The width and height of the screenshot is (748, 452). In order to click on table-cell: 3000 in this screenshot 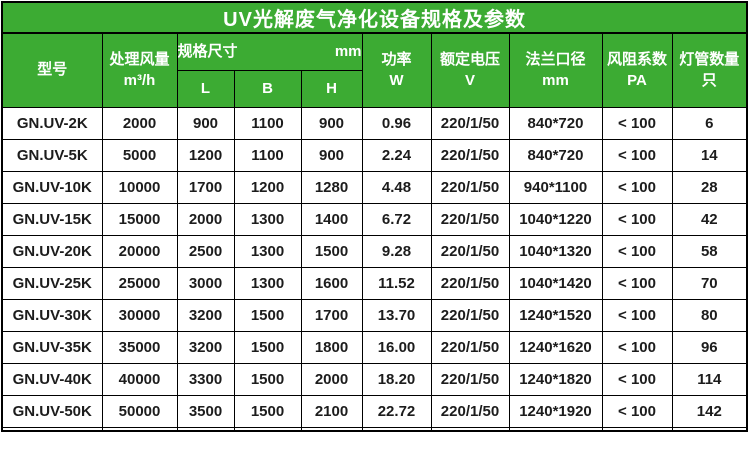, I will do `click(205, 283)`.